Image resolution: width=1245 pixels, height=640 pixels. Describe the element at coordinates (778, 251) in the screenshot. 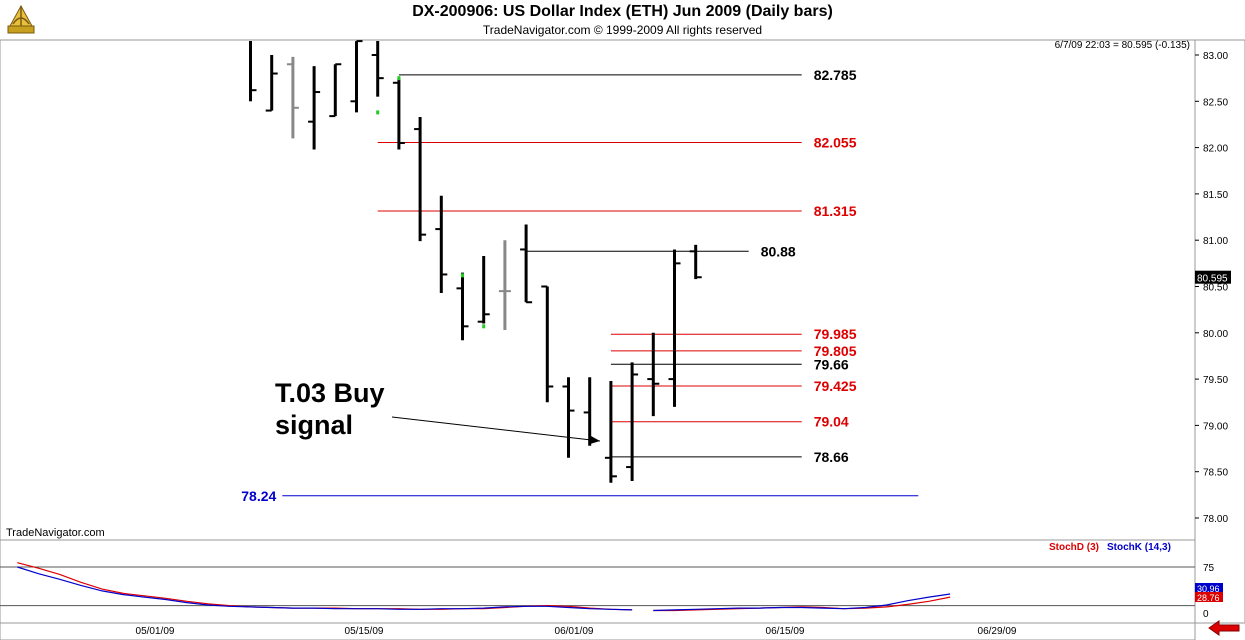

I see `level-label: 80.88` at that location.